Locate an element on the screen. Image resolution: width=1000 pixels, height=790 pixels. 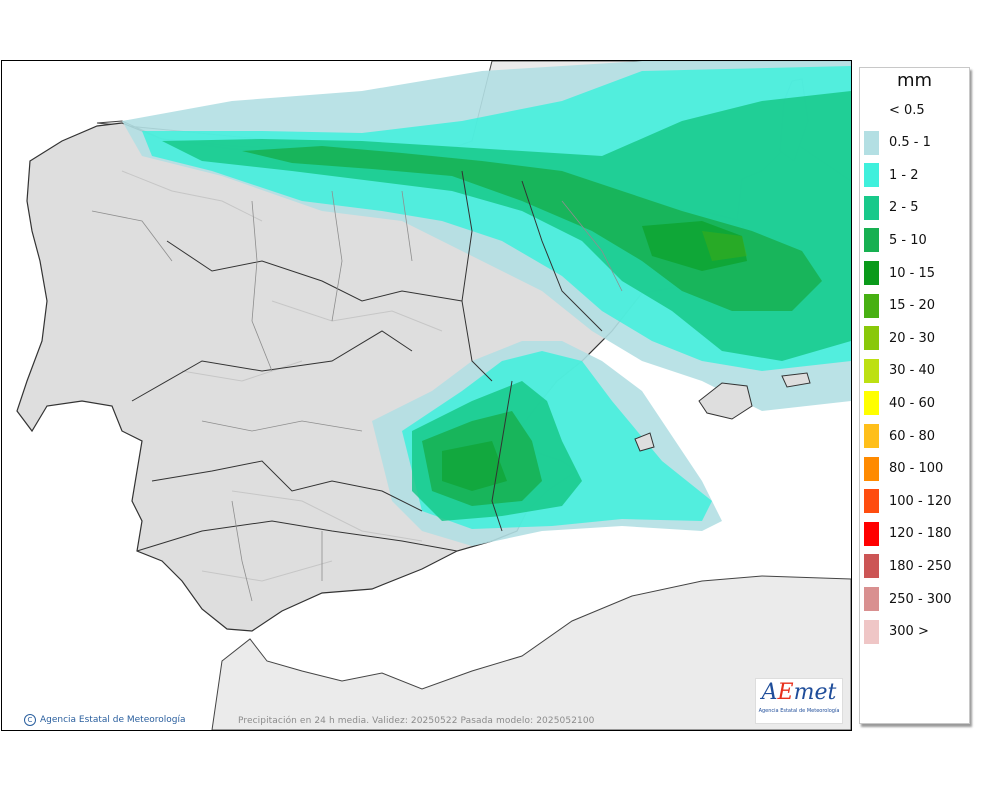
legend-item: 2 - 5 is located at coordinates (891, 207).